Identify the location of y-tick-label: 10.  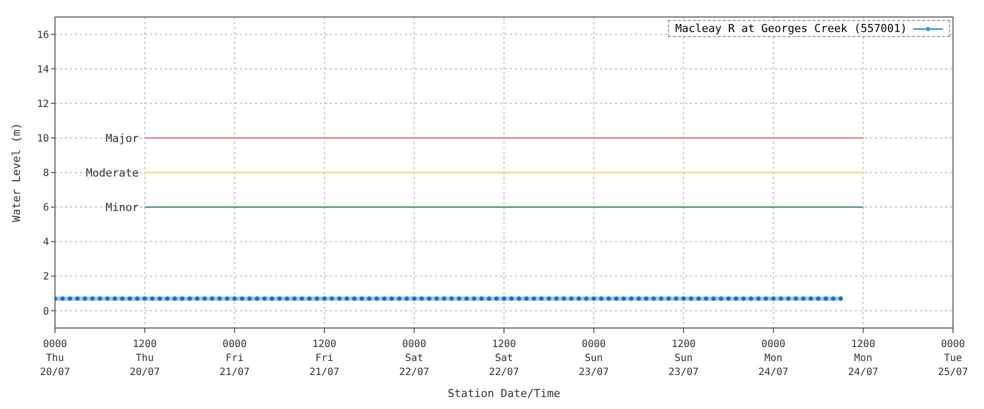
(42, 138).